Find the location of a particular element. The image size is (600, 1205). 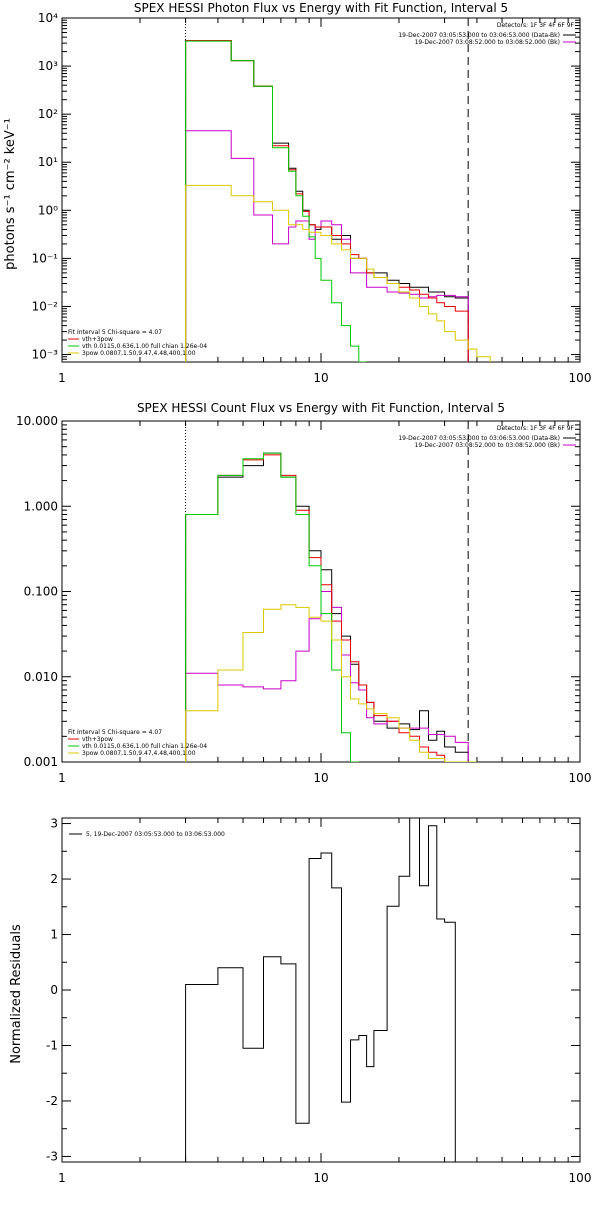

y-tick-label: 0.010 is located at coordinates (41, 677).